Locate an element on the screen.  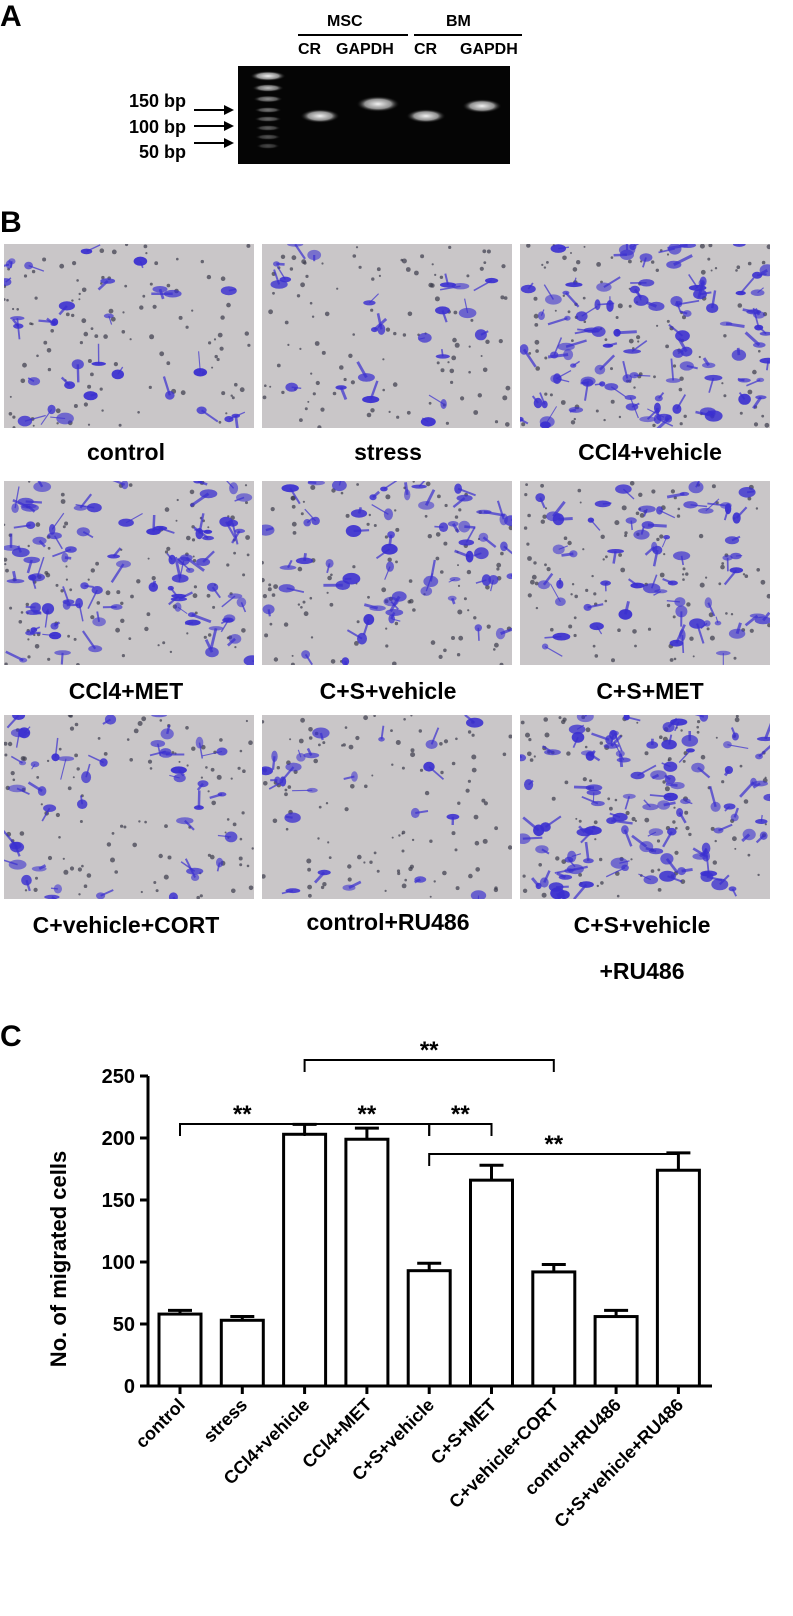
micrograph-label: +RU486 is located at coordinates (642, 971).